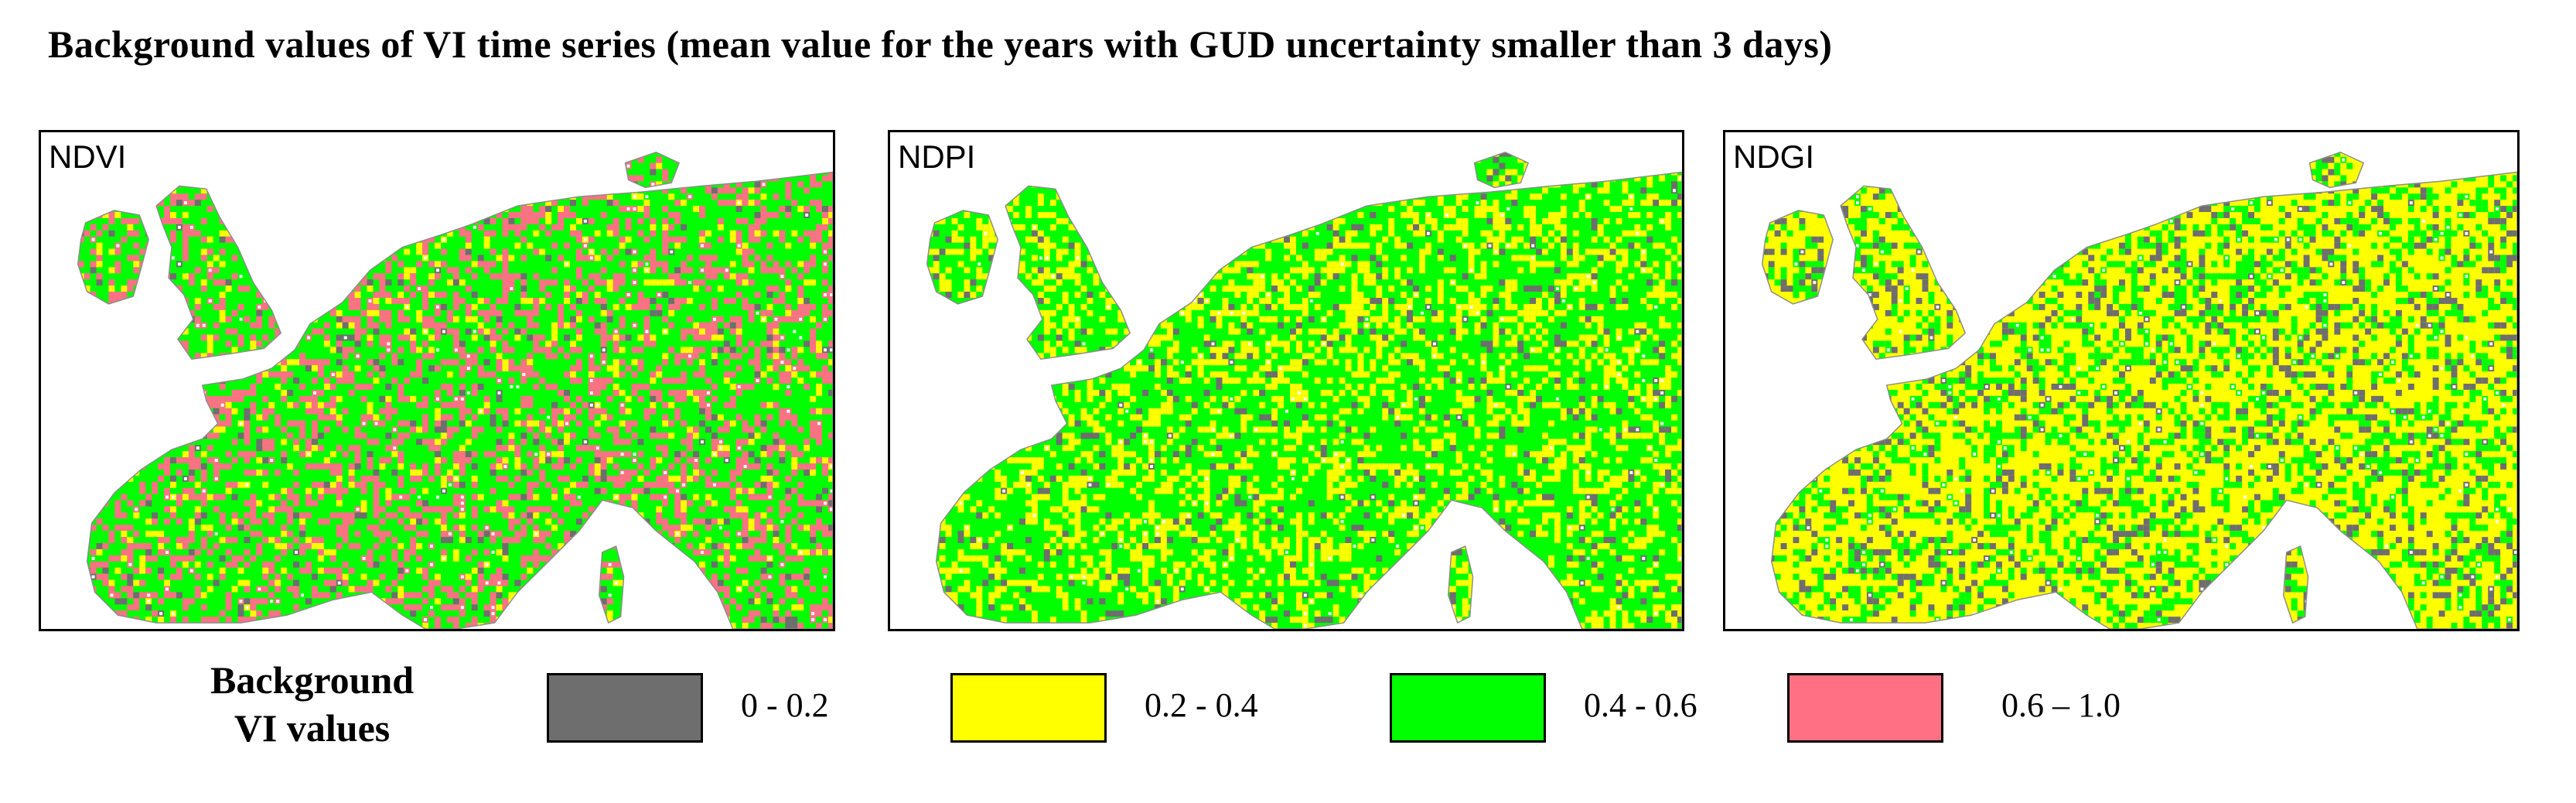 Image resolution: width=2576 pixels, height=803 pixels. Describe the element at coordinates (625, 708) in the screenshot. I see `legend-swatch-grey` at that location.